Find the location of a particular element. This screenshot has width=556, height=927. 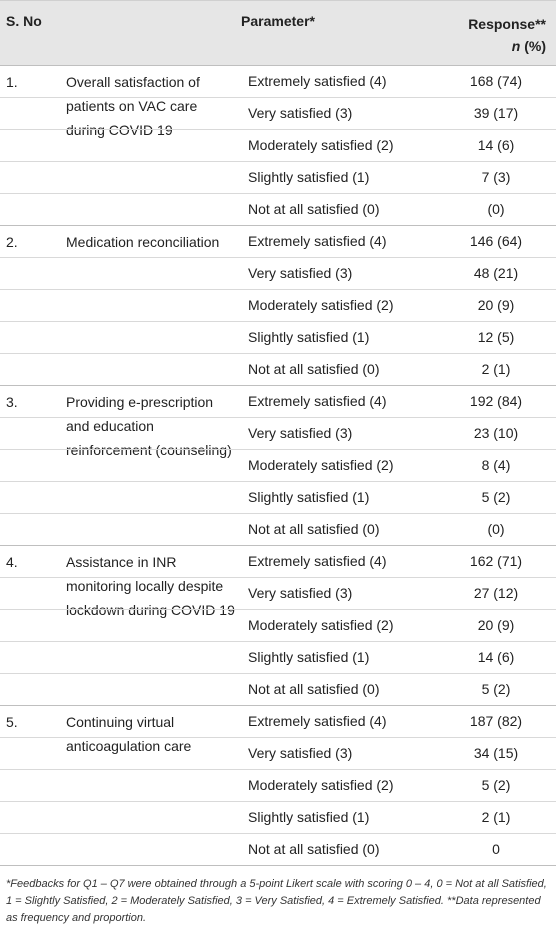

response-value: 12 (5) is located at coordinates (496, 337).